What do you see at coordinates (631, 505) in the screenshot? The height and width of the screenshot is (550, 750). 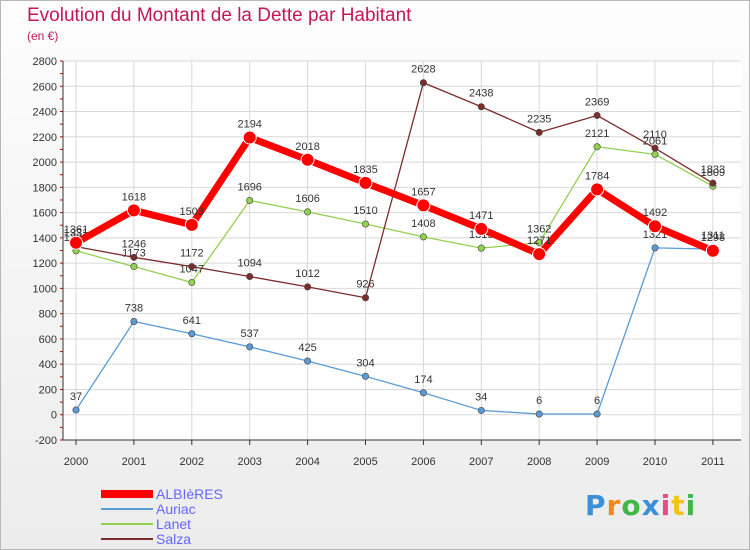 I see `logo-letter: o` at bounding box center [631, 505].